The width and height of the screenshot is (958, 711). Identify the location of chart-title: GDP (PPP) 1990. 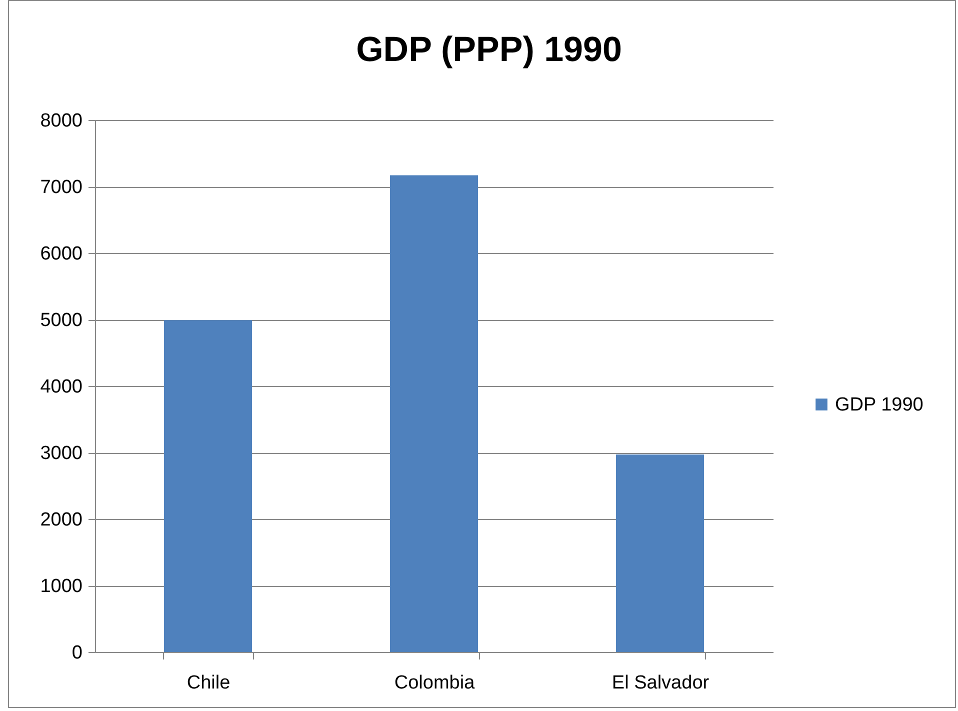
(489, 49).